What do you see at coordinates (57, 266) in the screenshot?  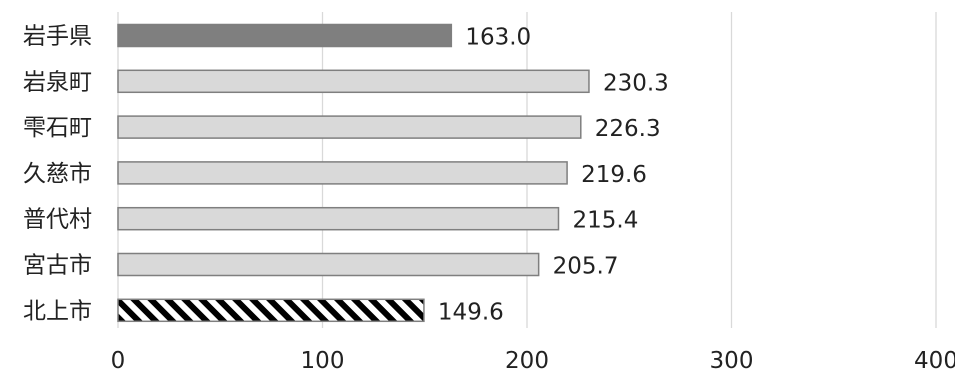 I see `category-label: 宮古市` at bounding box center [57, 266].